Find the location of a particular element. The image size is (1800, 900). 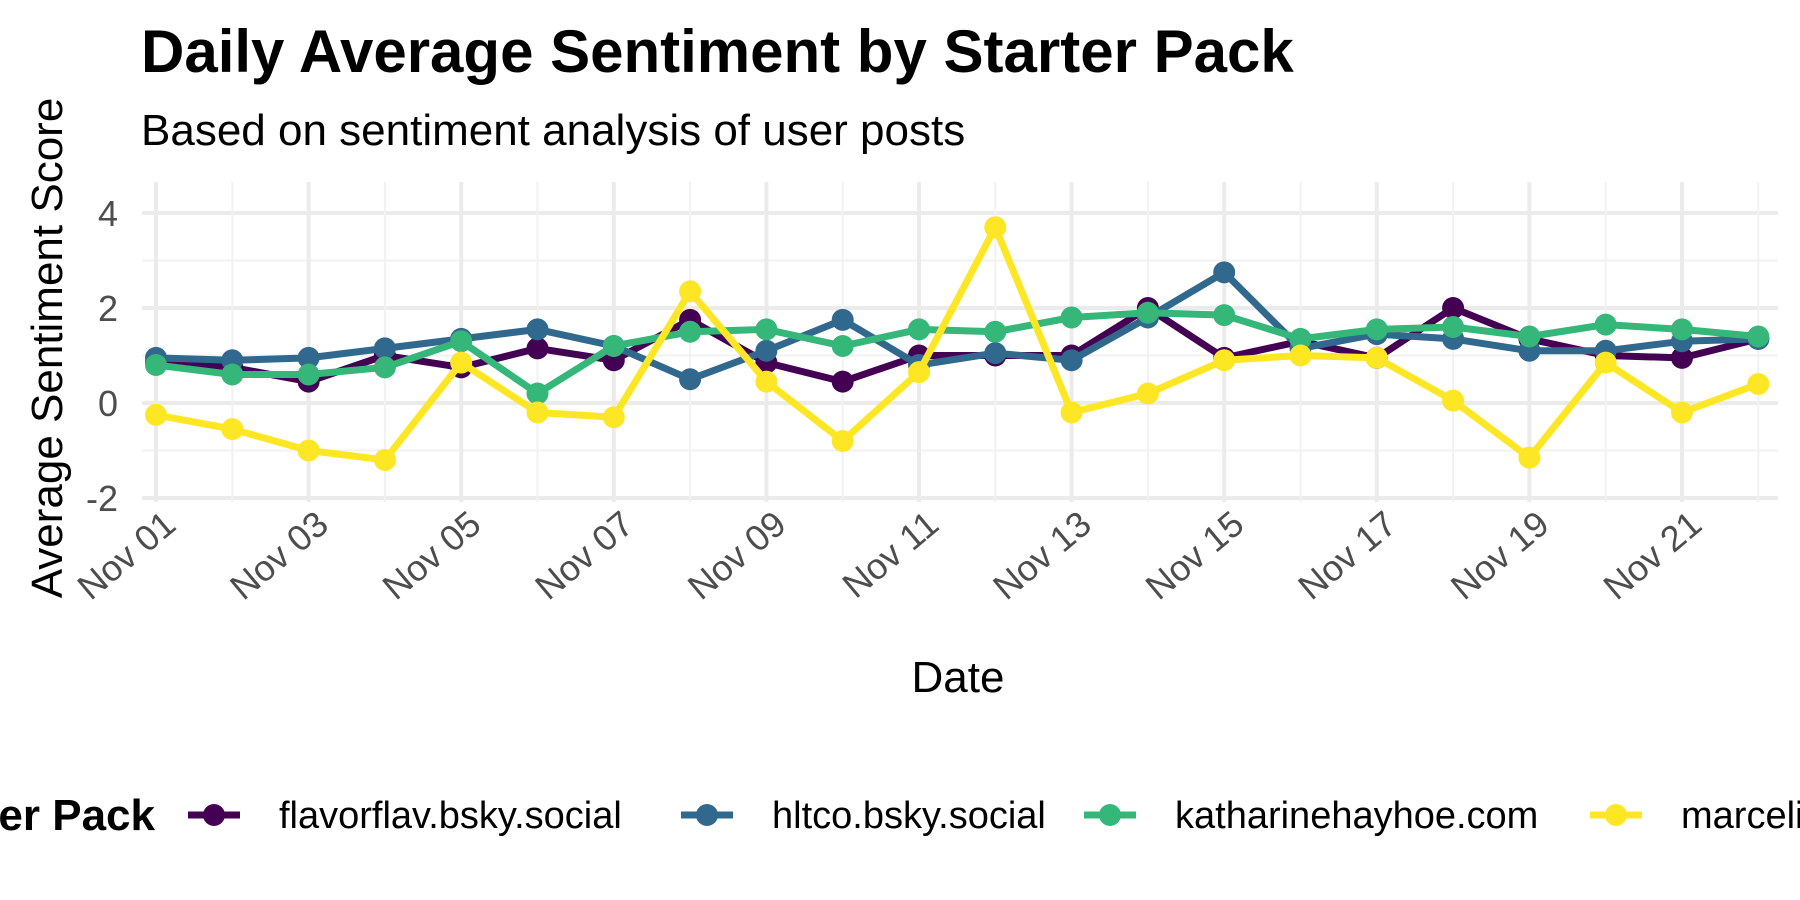

y-axis-label: Average Sentiment Score is located at coordinates (47, 348).